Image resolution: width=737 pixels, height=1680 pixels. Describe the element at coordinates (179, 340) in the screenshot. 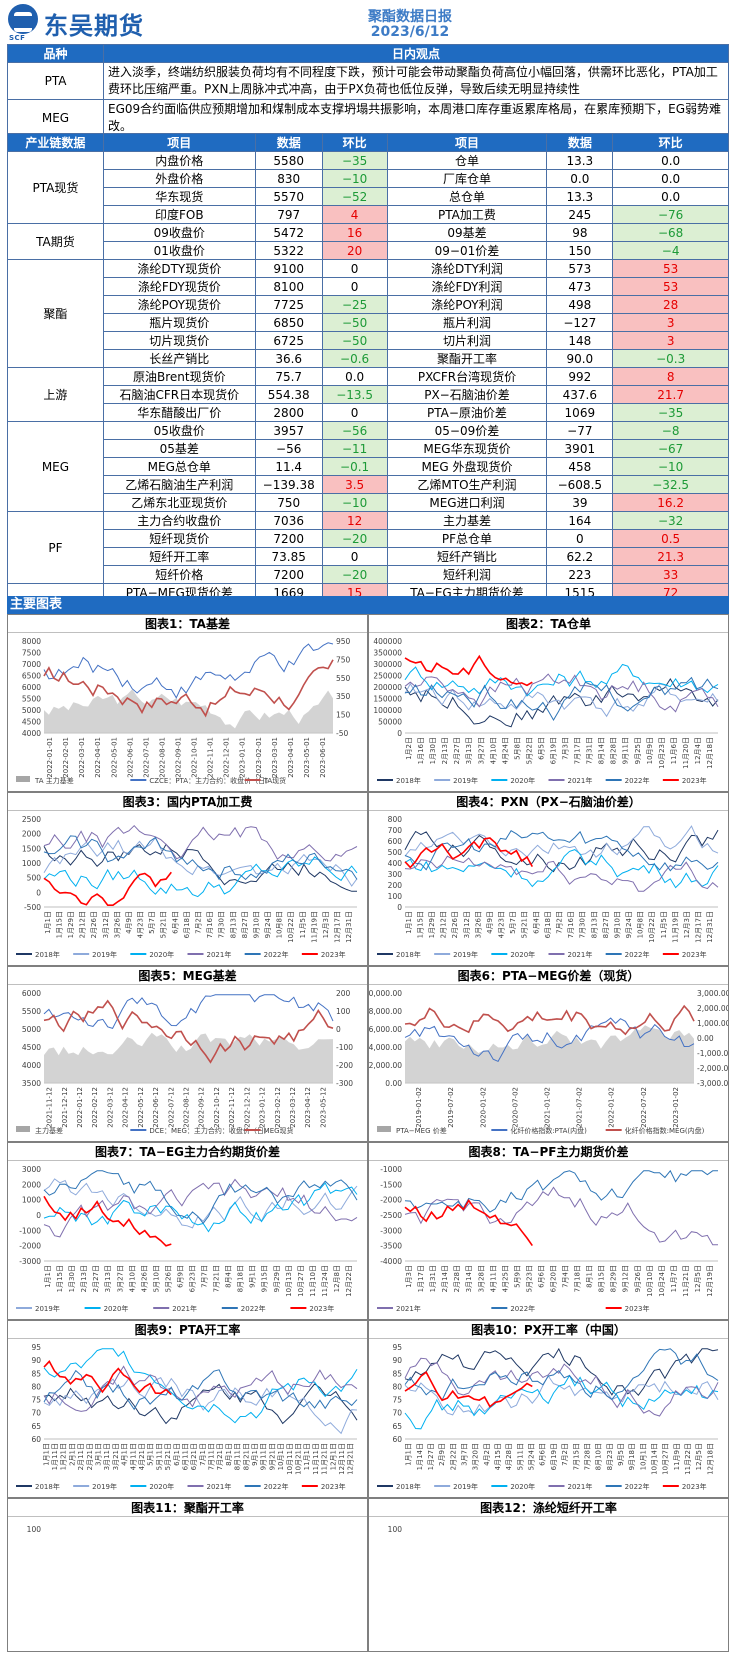

I see `data-item: 切片现货价` at that location.